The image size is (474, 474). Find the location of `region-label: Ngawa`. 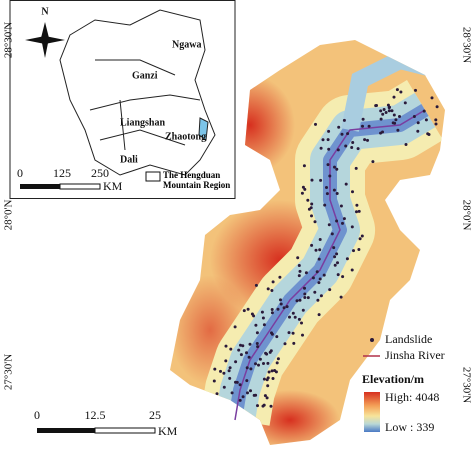

region-label: Ngawa is located at coordinates (186, 44).